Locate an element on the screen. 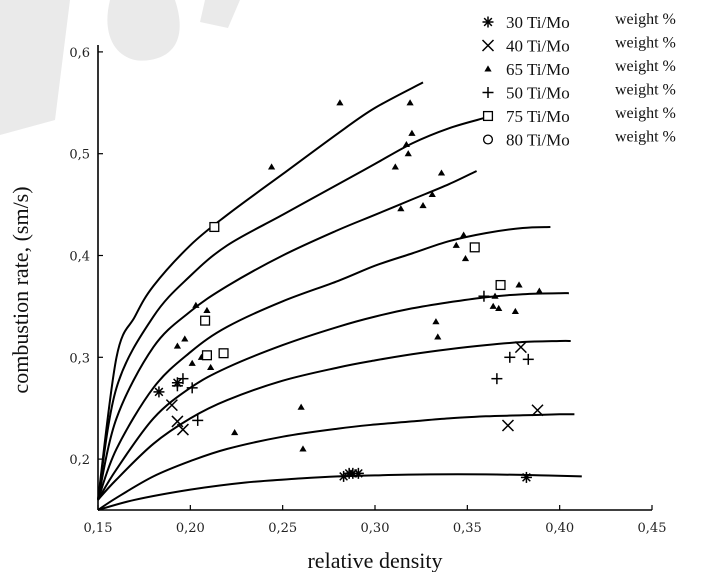  legend-marker-triangle is located at coordinates (488, 68).